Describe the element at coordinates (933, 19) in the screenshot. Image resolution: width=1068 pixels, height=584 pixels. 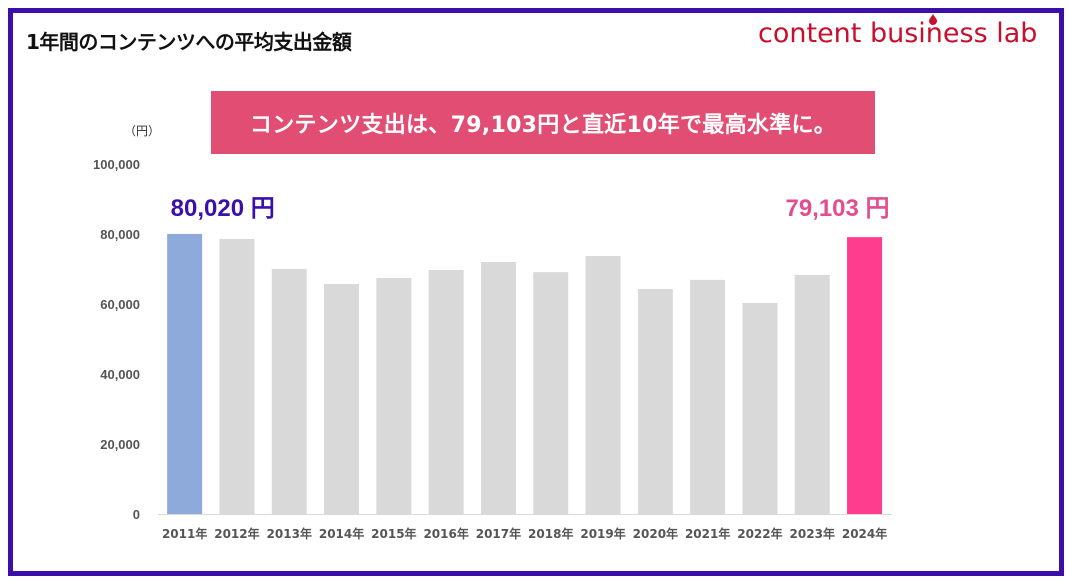
I see `drop-icon` at that location.